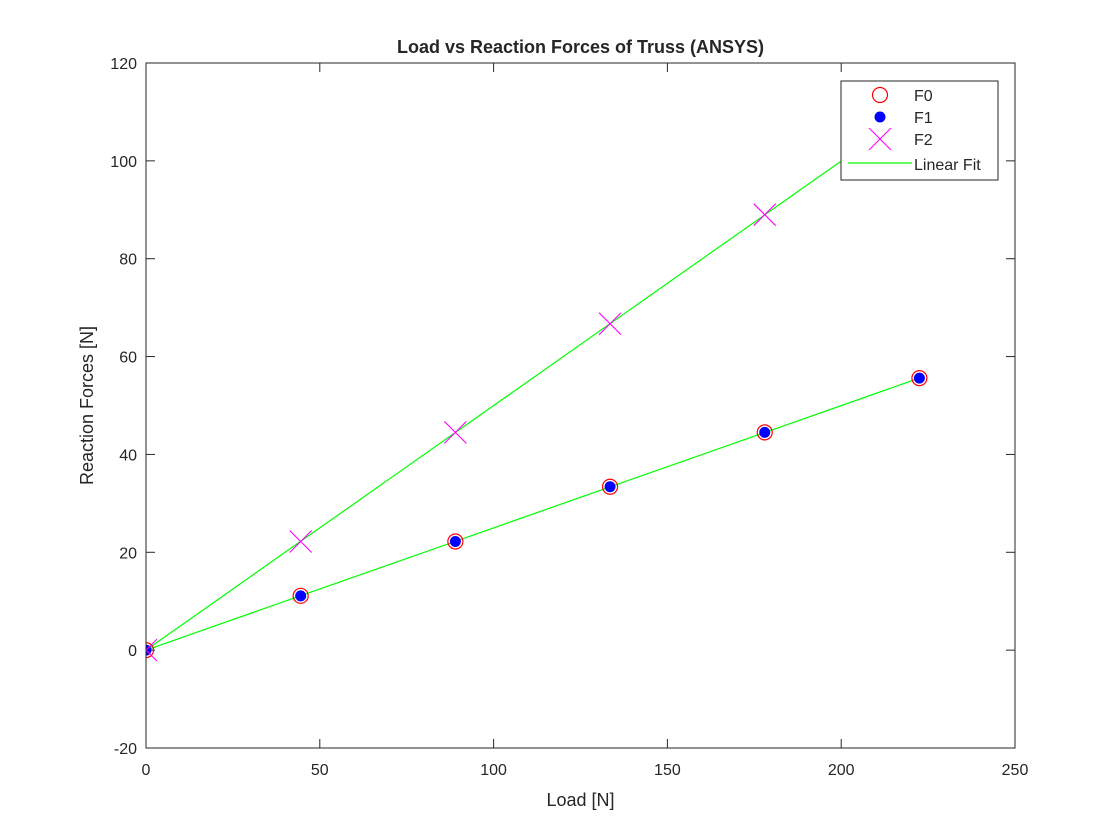 This screenshot has width=1120, height=840. Describe the element at coordinates (128, 358) in the screenshot. I see `y-tick-label: 60` at that location.